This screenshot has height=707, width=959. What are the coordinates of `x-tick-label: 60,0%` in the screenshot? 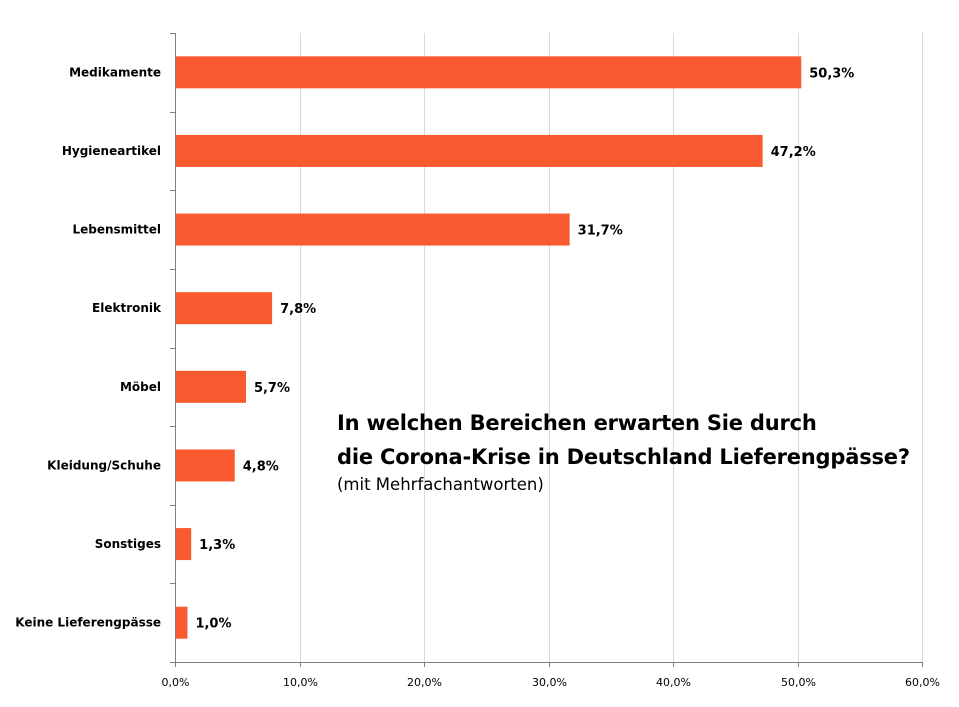 It's located at (922, 682).